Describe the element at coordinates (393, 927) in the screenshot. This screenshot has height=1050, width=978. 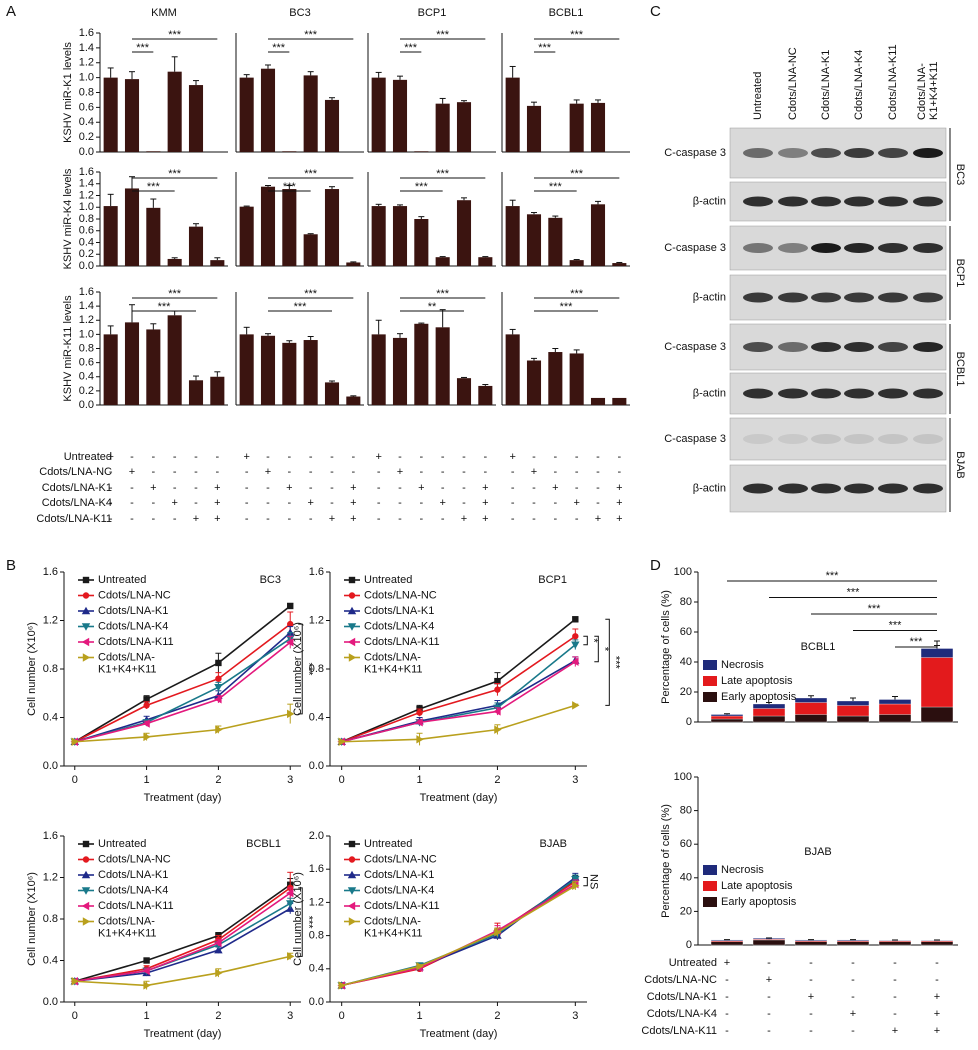
I see `legend-label: Cdots/LNA-K1+K4+K11` at that location.